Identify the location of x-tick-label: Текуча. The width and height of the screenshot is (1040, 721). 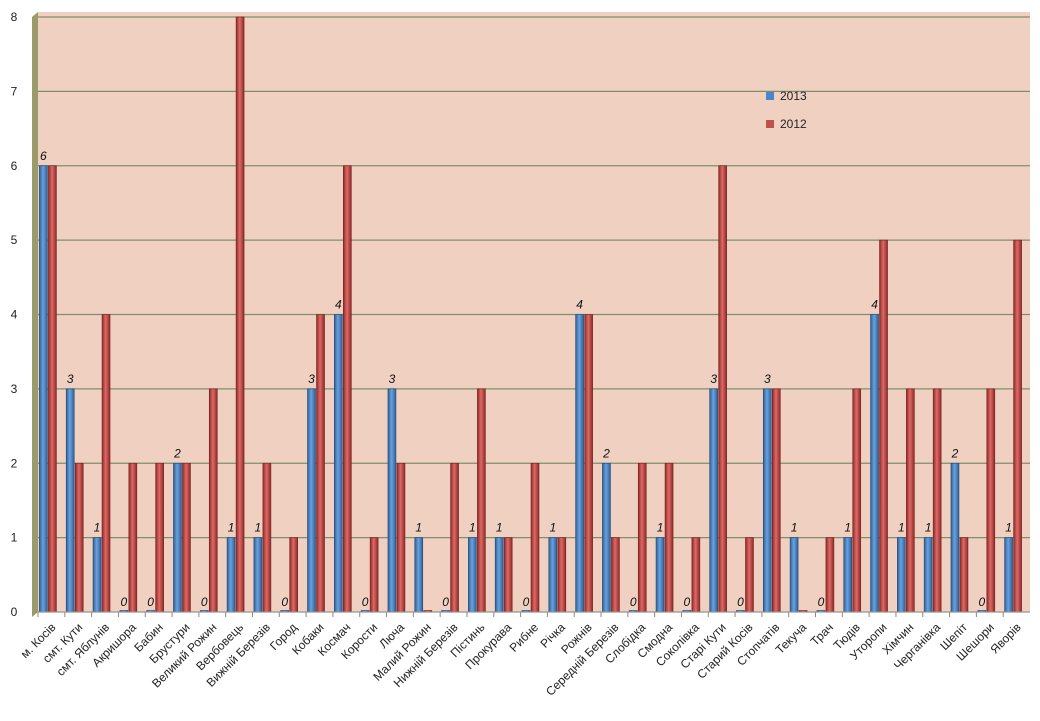
(791, 638).